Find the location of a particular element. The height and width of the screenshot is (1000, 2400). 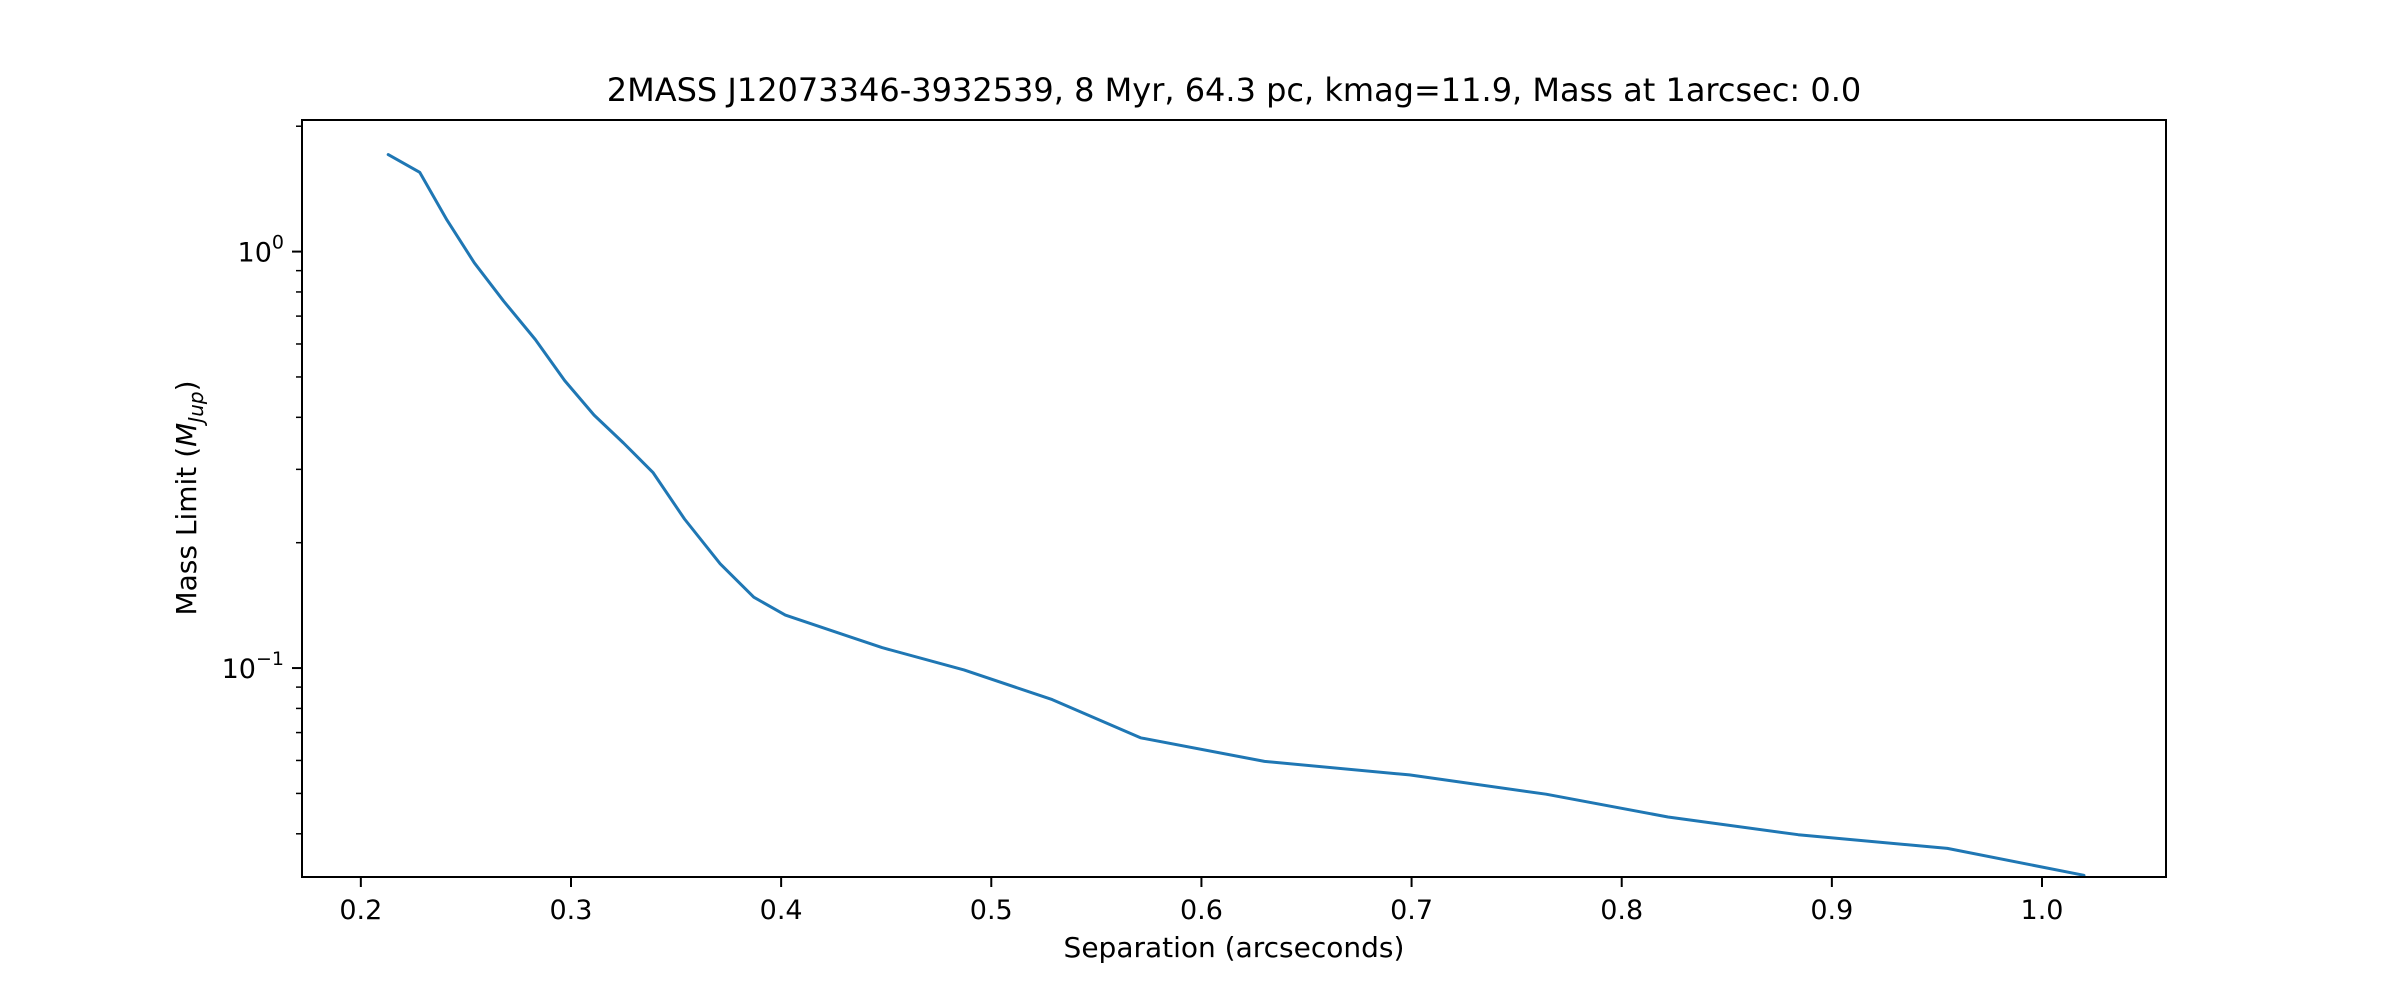

x-tick-label: 0.3 is located at coordinates (571, 910).